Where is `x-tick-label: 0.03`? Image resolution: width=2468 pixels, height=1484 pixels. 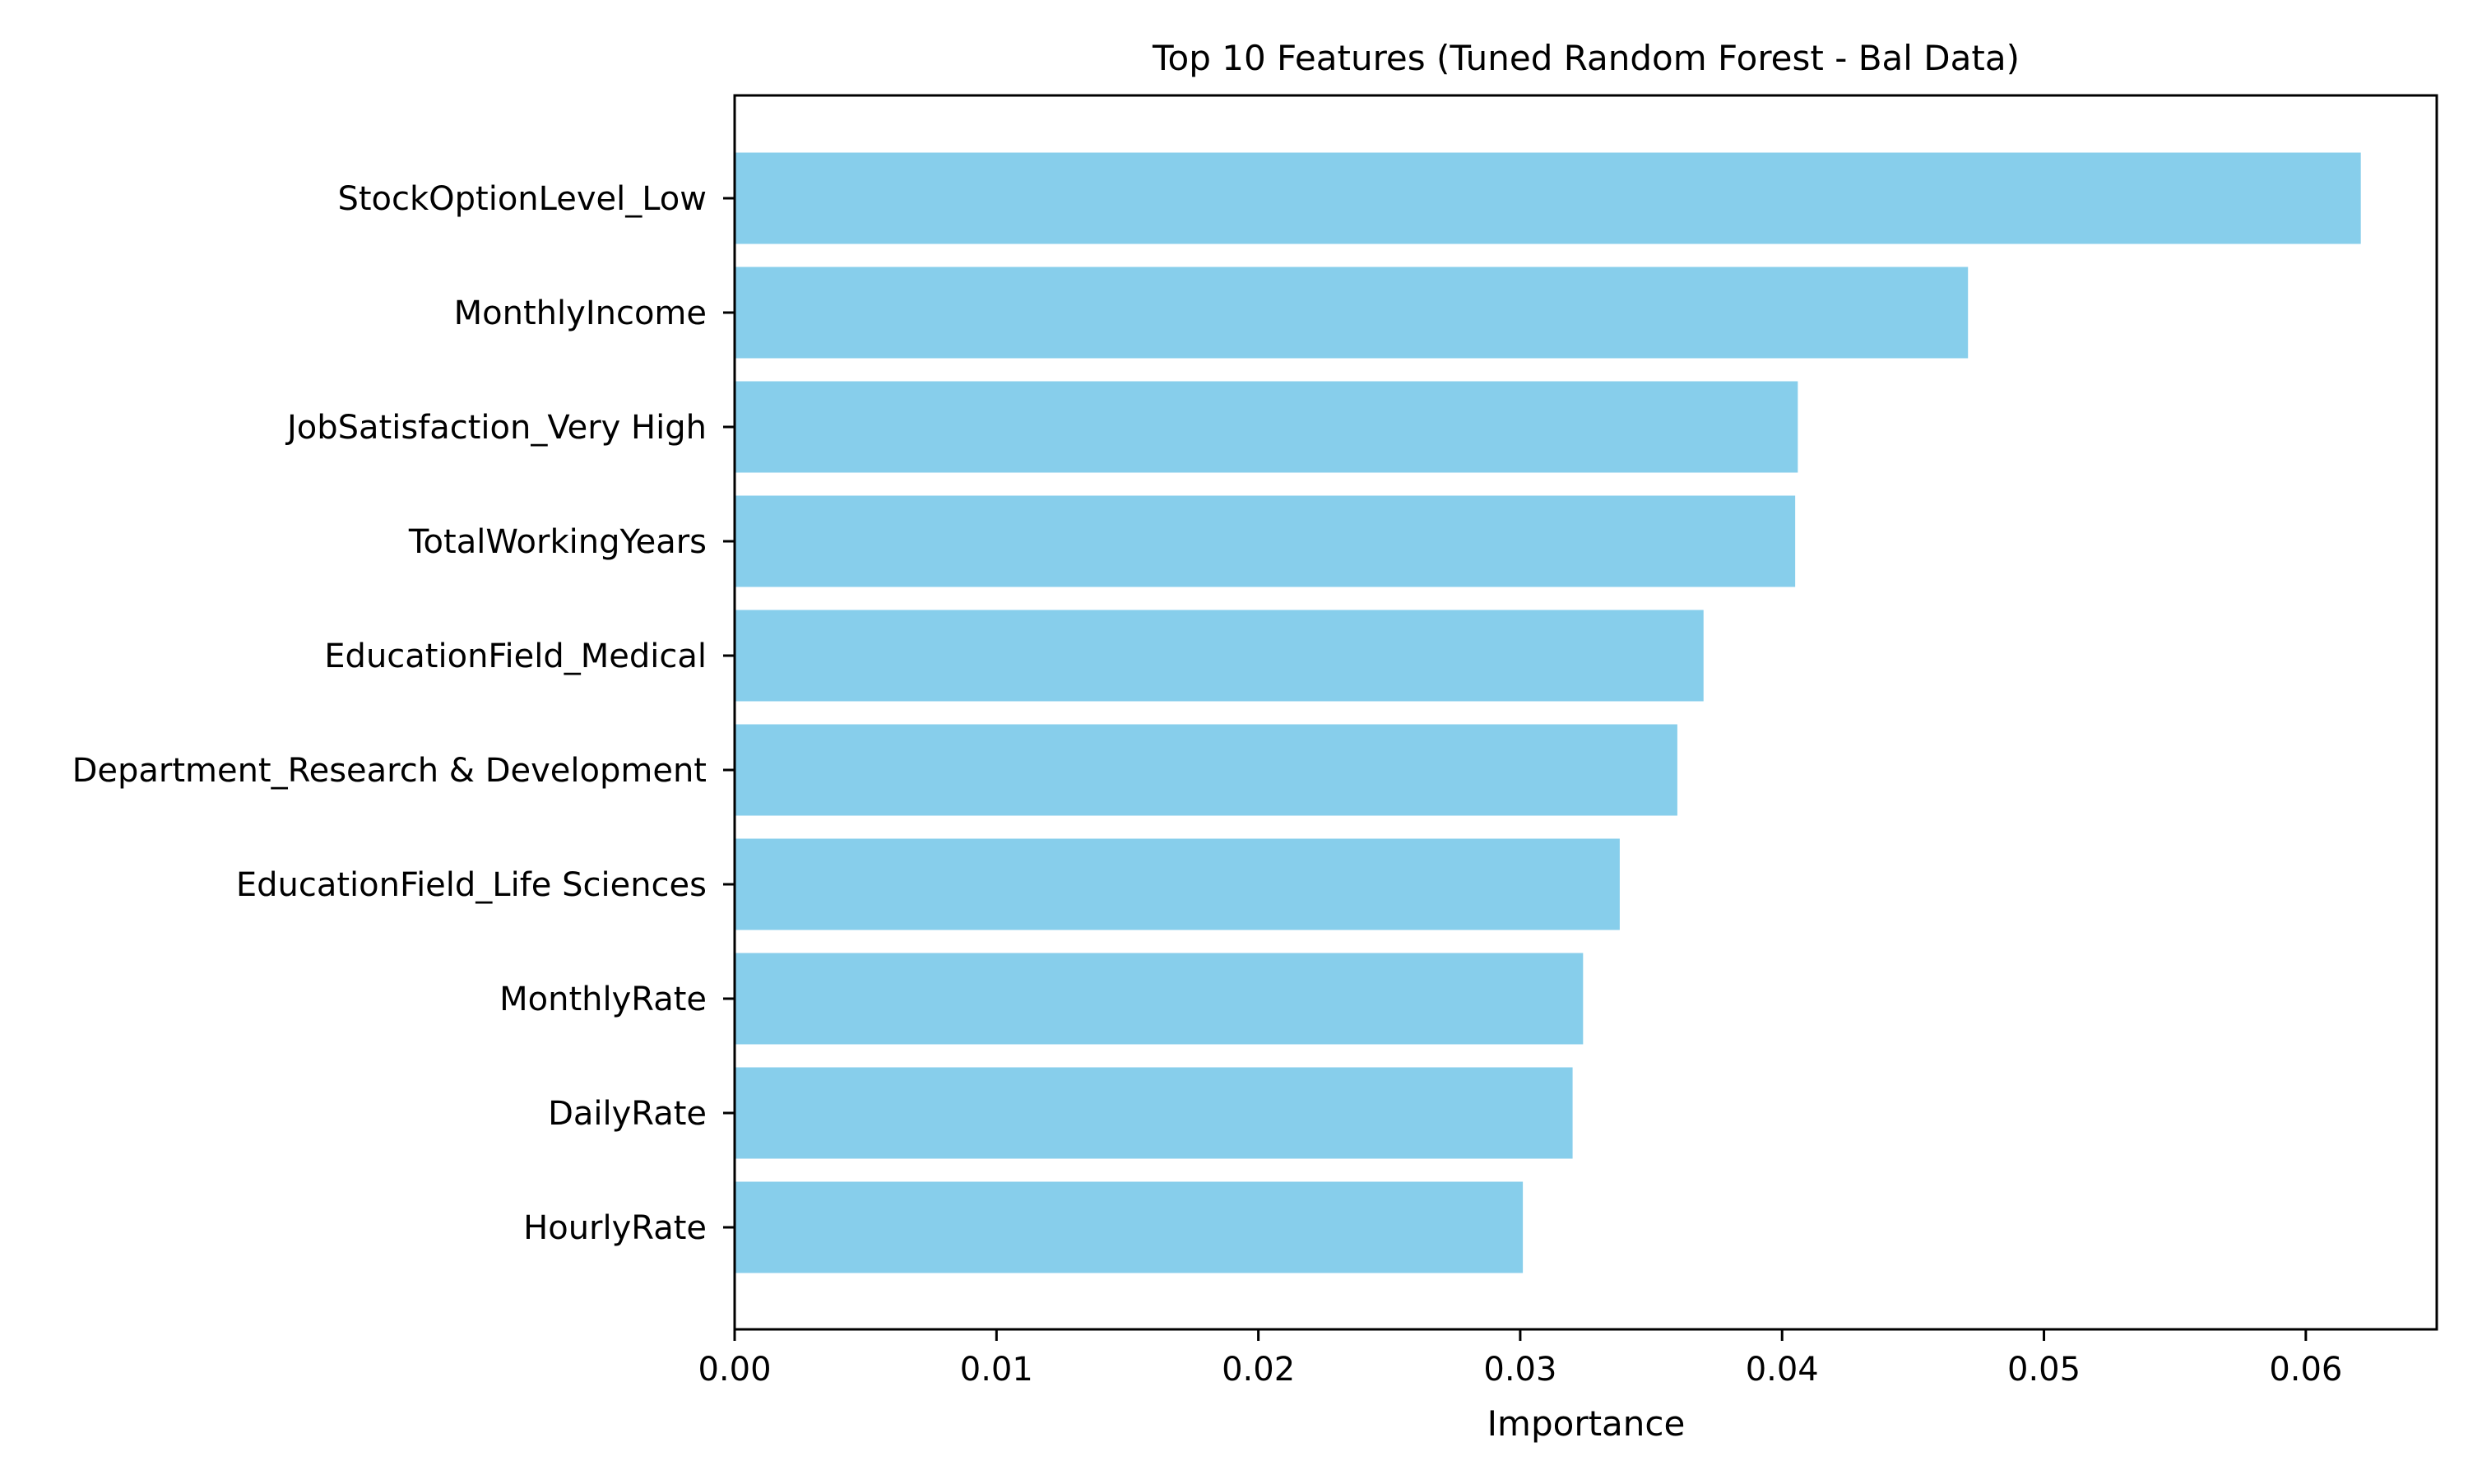
x-tick-label: 0.03 is located at coordinates (1519, 1370).